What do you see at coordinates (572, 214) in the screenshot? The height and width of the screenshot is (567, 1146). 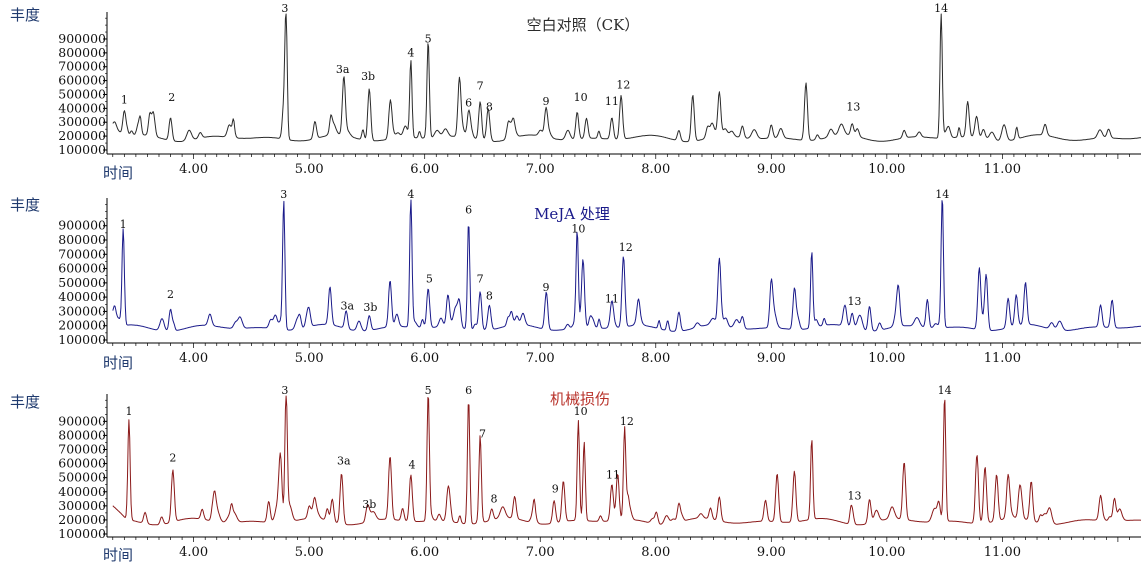 I see `panel-title: MeJA 处理` at bounding box center [572, 214].